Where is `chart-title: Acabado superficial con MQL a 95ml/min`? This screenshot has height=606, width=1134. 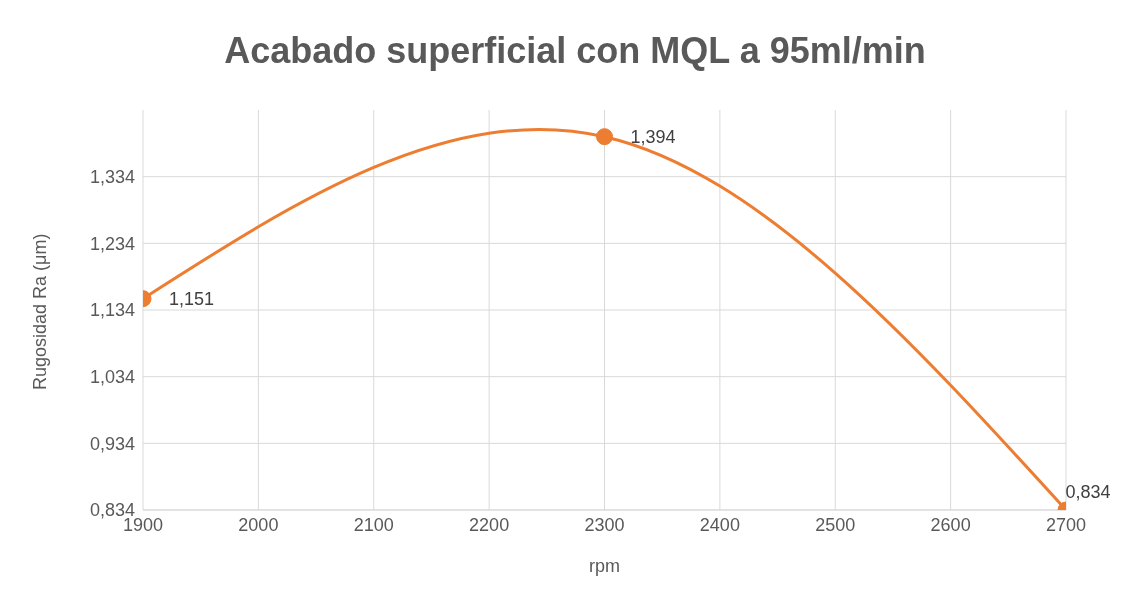
chart-title: Acabado superficial con MQL a 95ml/min is located at coordinates (575, 51).